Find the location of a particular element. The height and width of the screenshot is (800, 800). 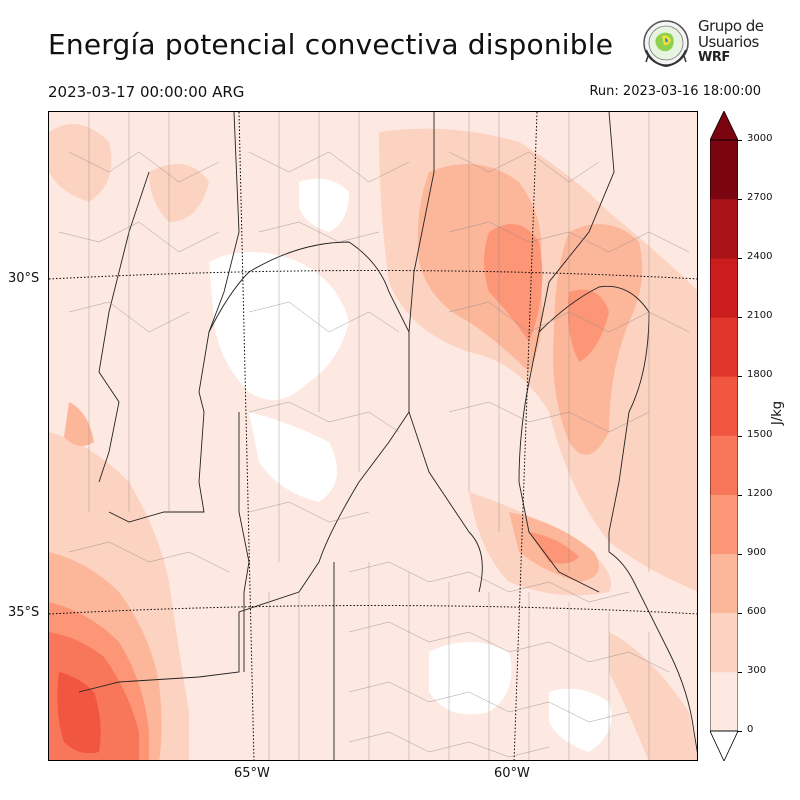

colorbar-max-arrow is located at coordinates (724, 126).